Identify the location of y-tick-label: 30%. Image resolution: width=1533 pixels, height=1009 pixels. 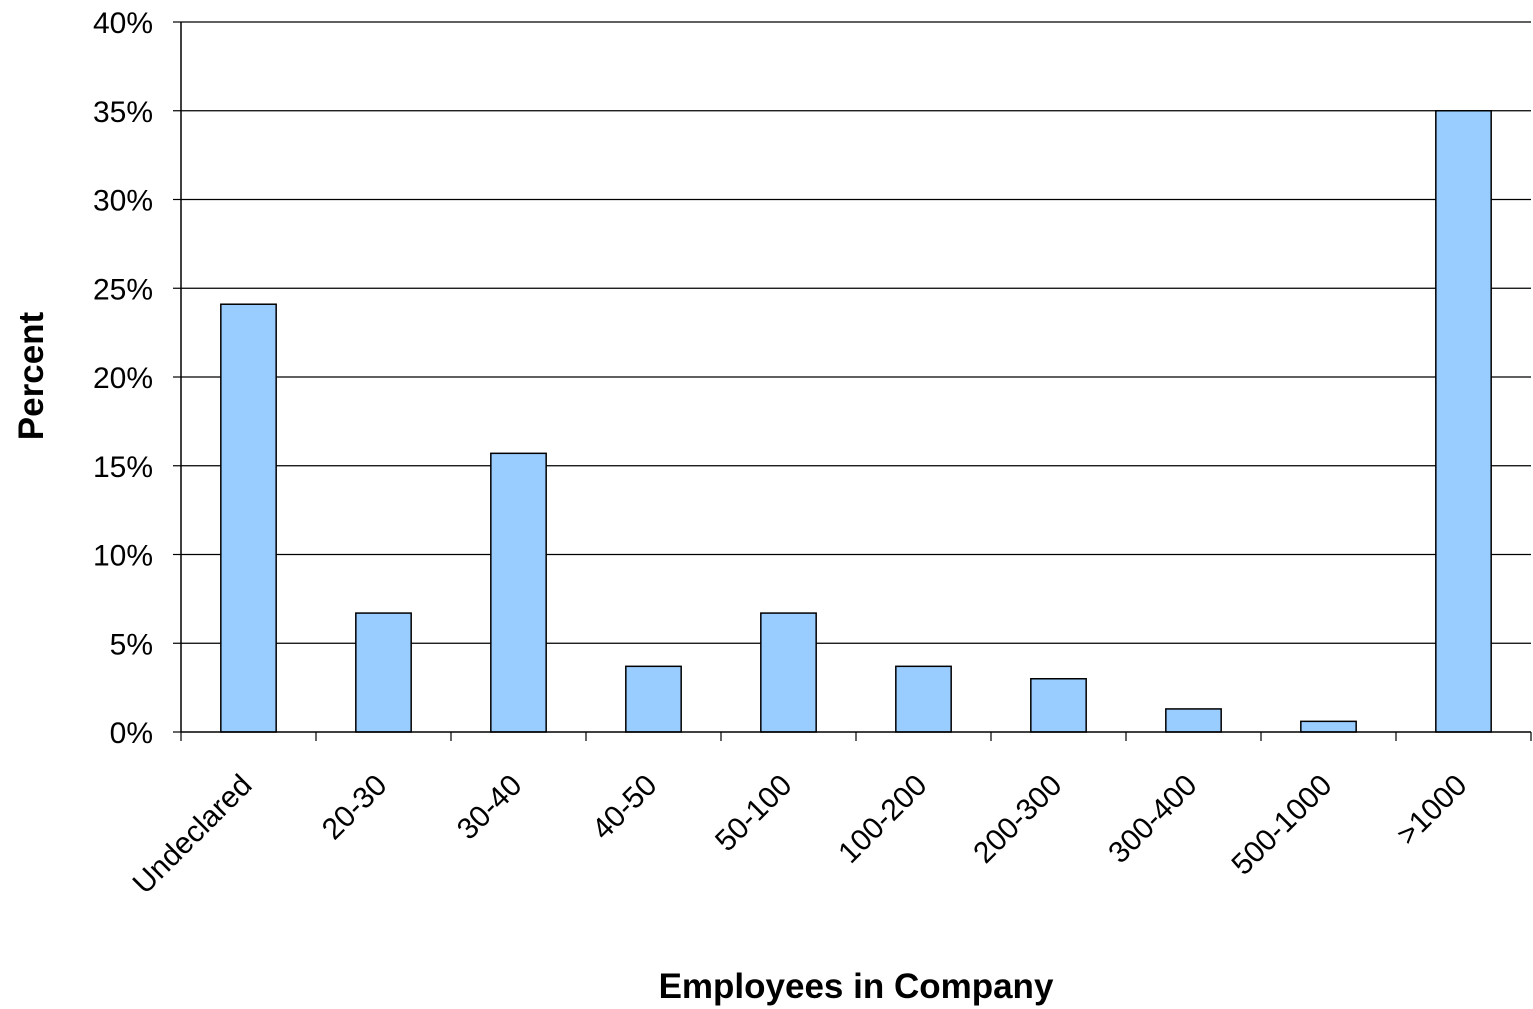
(123, 201).